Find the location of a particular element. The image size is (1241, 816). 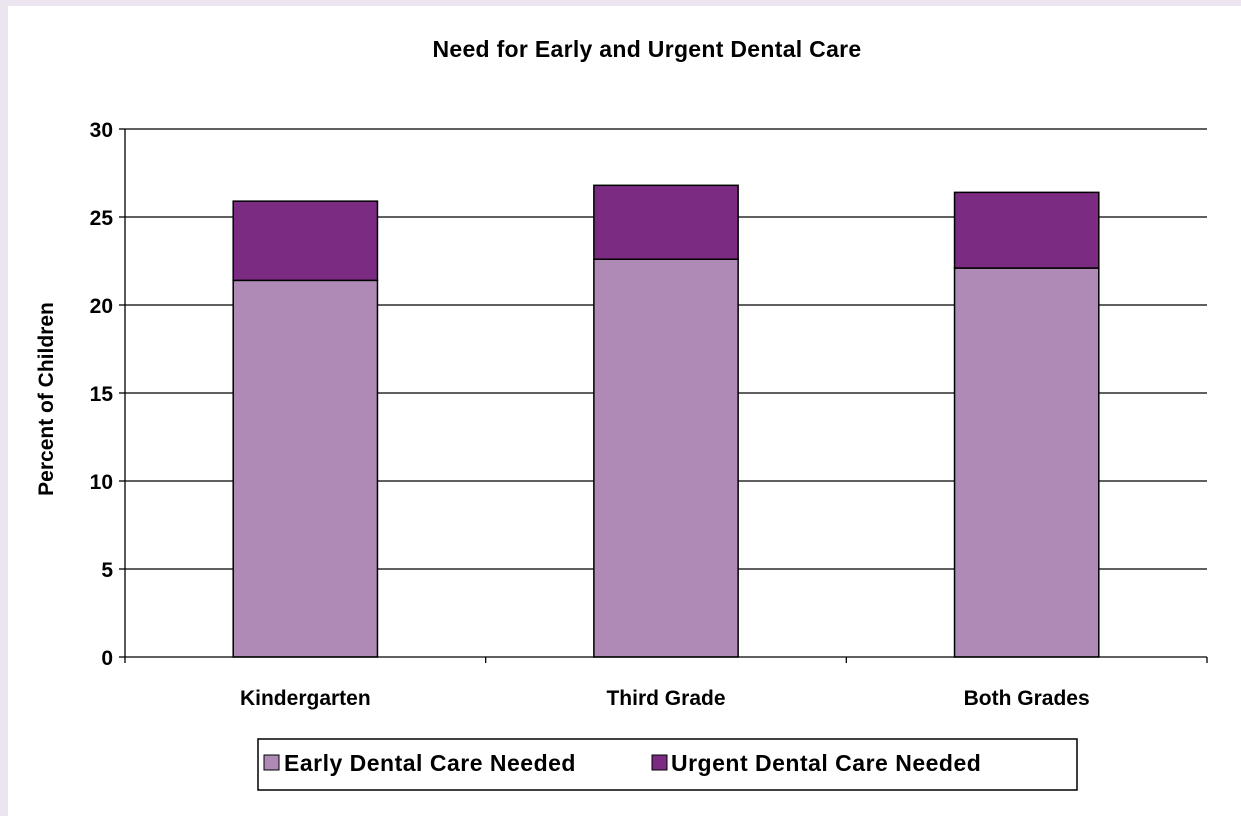

x-category-labels: Kindergarten Third Grade Both Grades is located at coordinates (665, 698).